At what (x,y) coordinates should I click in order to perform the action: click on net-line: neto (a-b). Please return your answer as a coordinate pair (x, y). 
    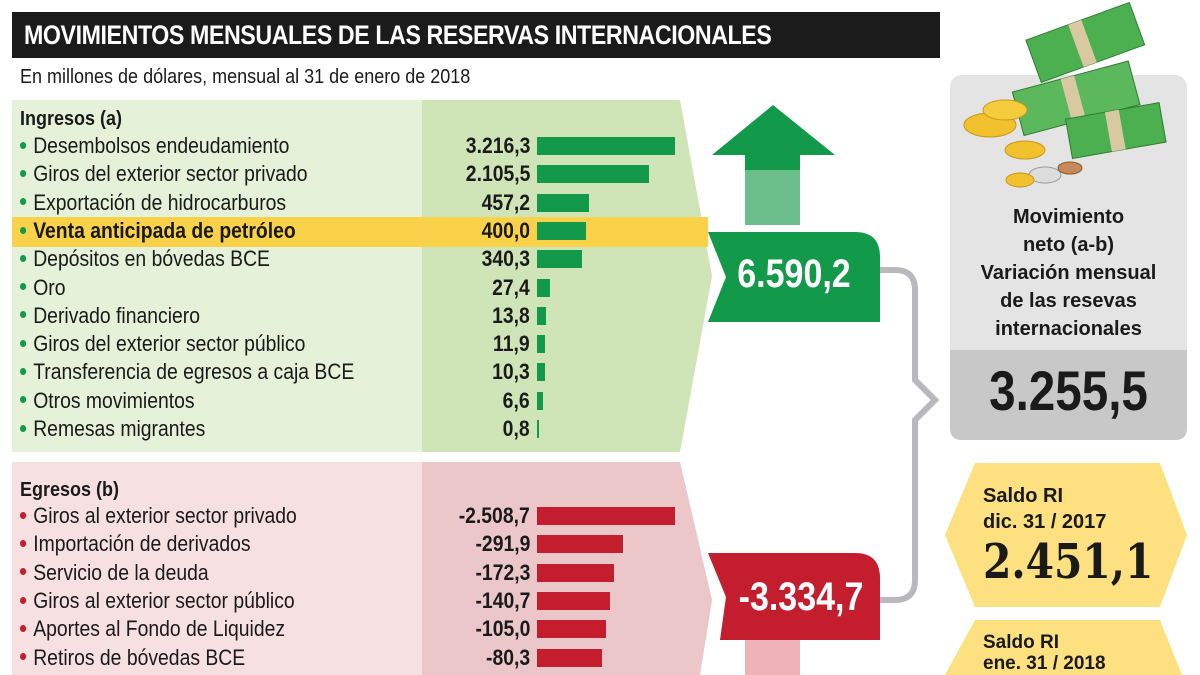
    Looking at the image, I should click on (1068, 245).